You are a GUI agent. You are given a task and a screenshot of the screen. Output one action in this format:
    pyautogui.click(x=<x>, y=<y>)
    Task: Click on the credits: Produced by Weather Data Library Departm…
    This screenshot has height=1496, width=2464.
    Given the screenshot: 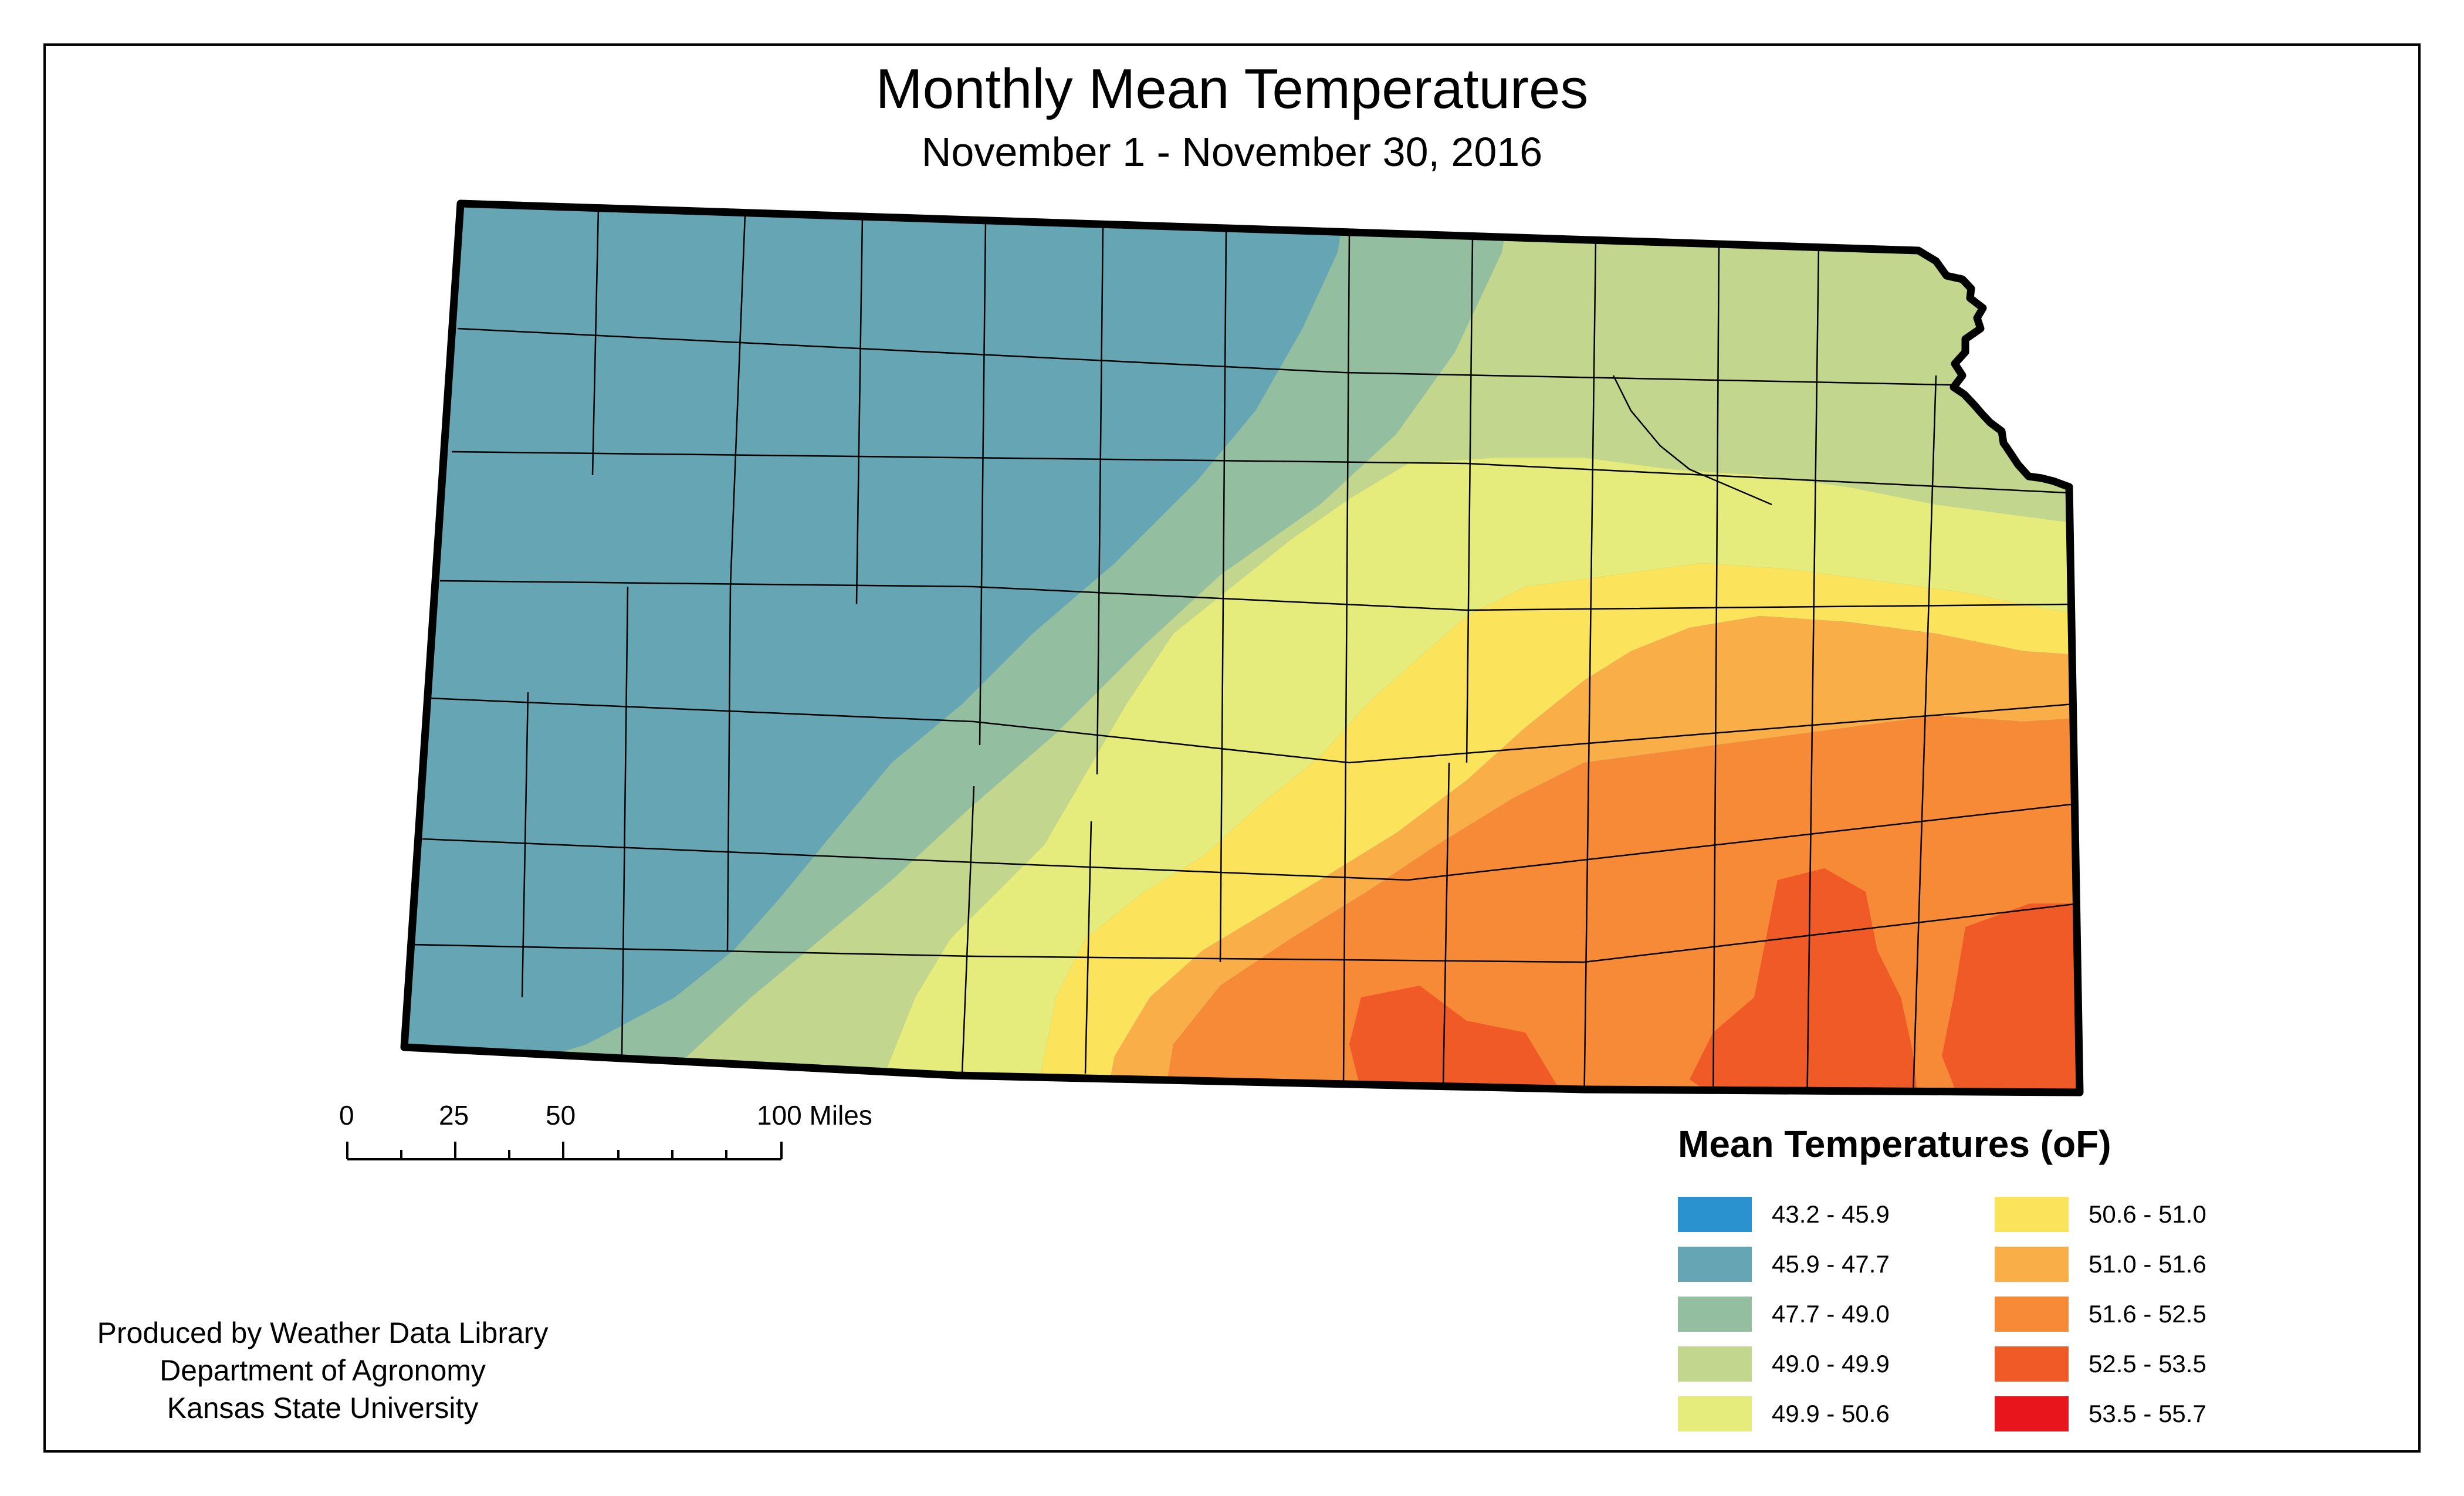 What is the action you would take?
    pyautogui.click(x=323, y=1370)
    